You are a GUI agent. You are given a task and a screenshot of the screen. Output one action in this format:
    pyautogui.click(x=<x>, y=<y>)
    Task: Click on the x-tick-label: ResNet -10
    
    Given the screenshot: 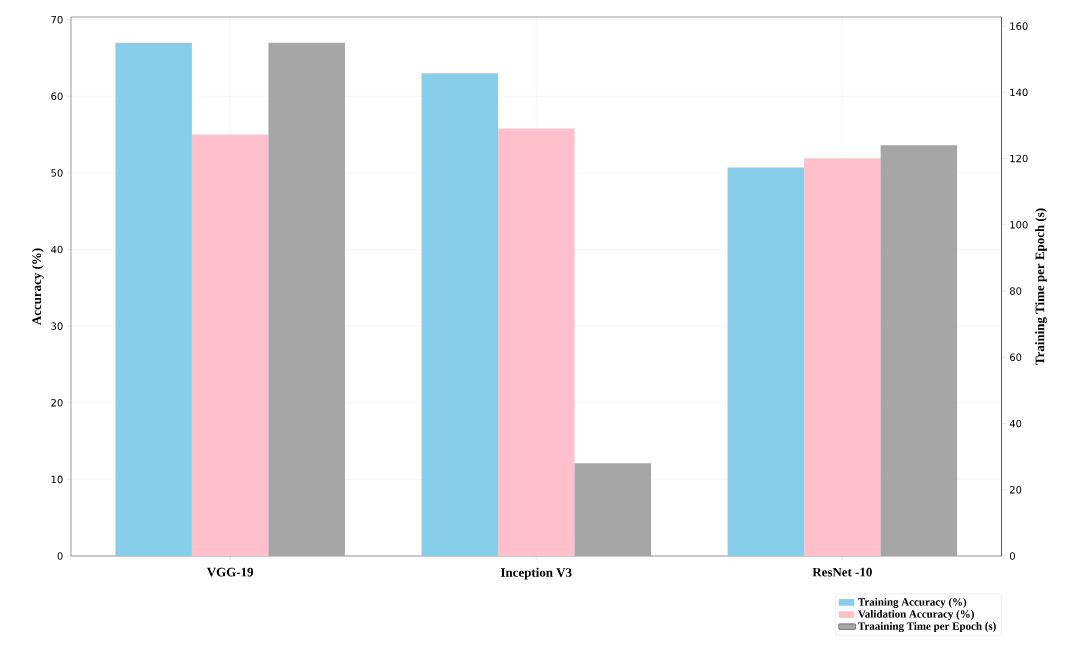 What is the action you would take?
    pyautogui.click(x=842, y=572)
    